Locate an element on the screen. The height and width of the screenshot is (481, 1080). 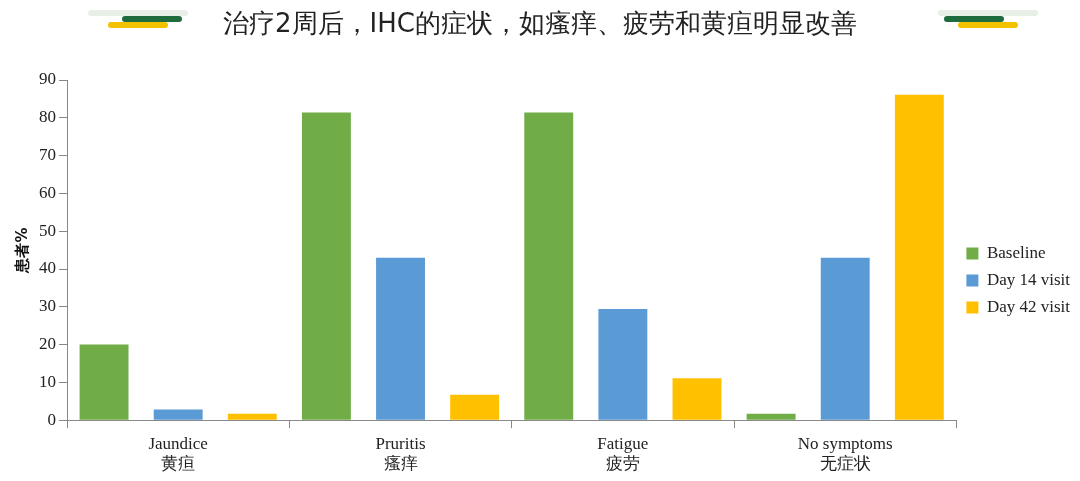
legend-label: Day 14 visit is located at coordinates (1028, 279).